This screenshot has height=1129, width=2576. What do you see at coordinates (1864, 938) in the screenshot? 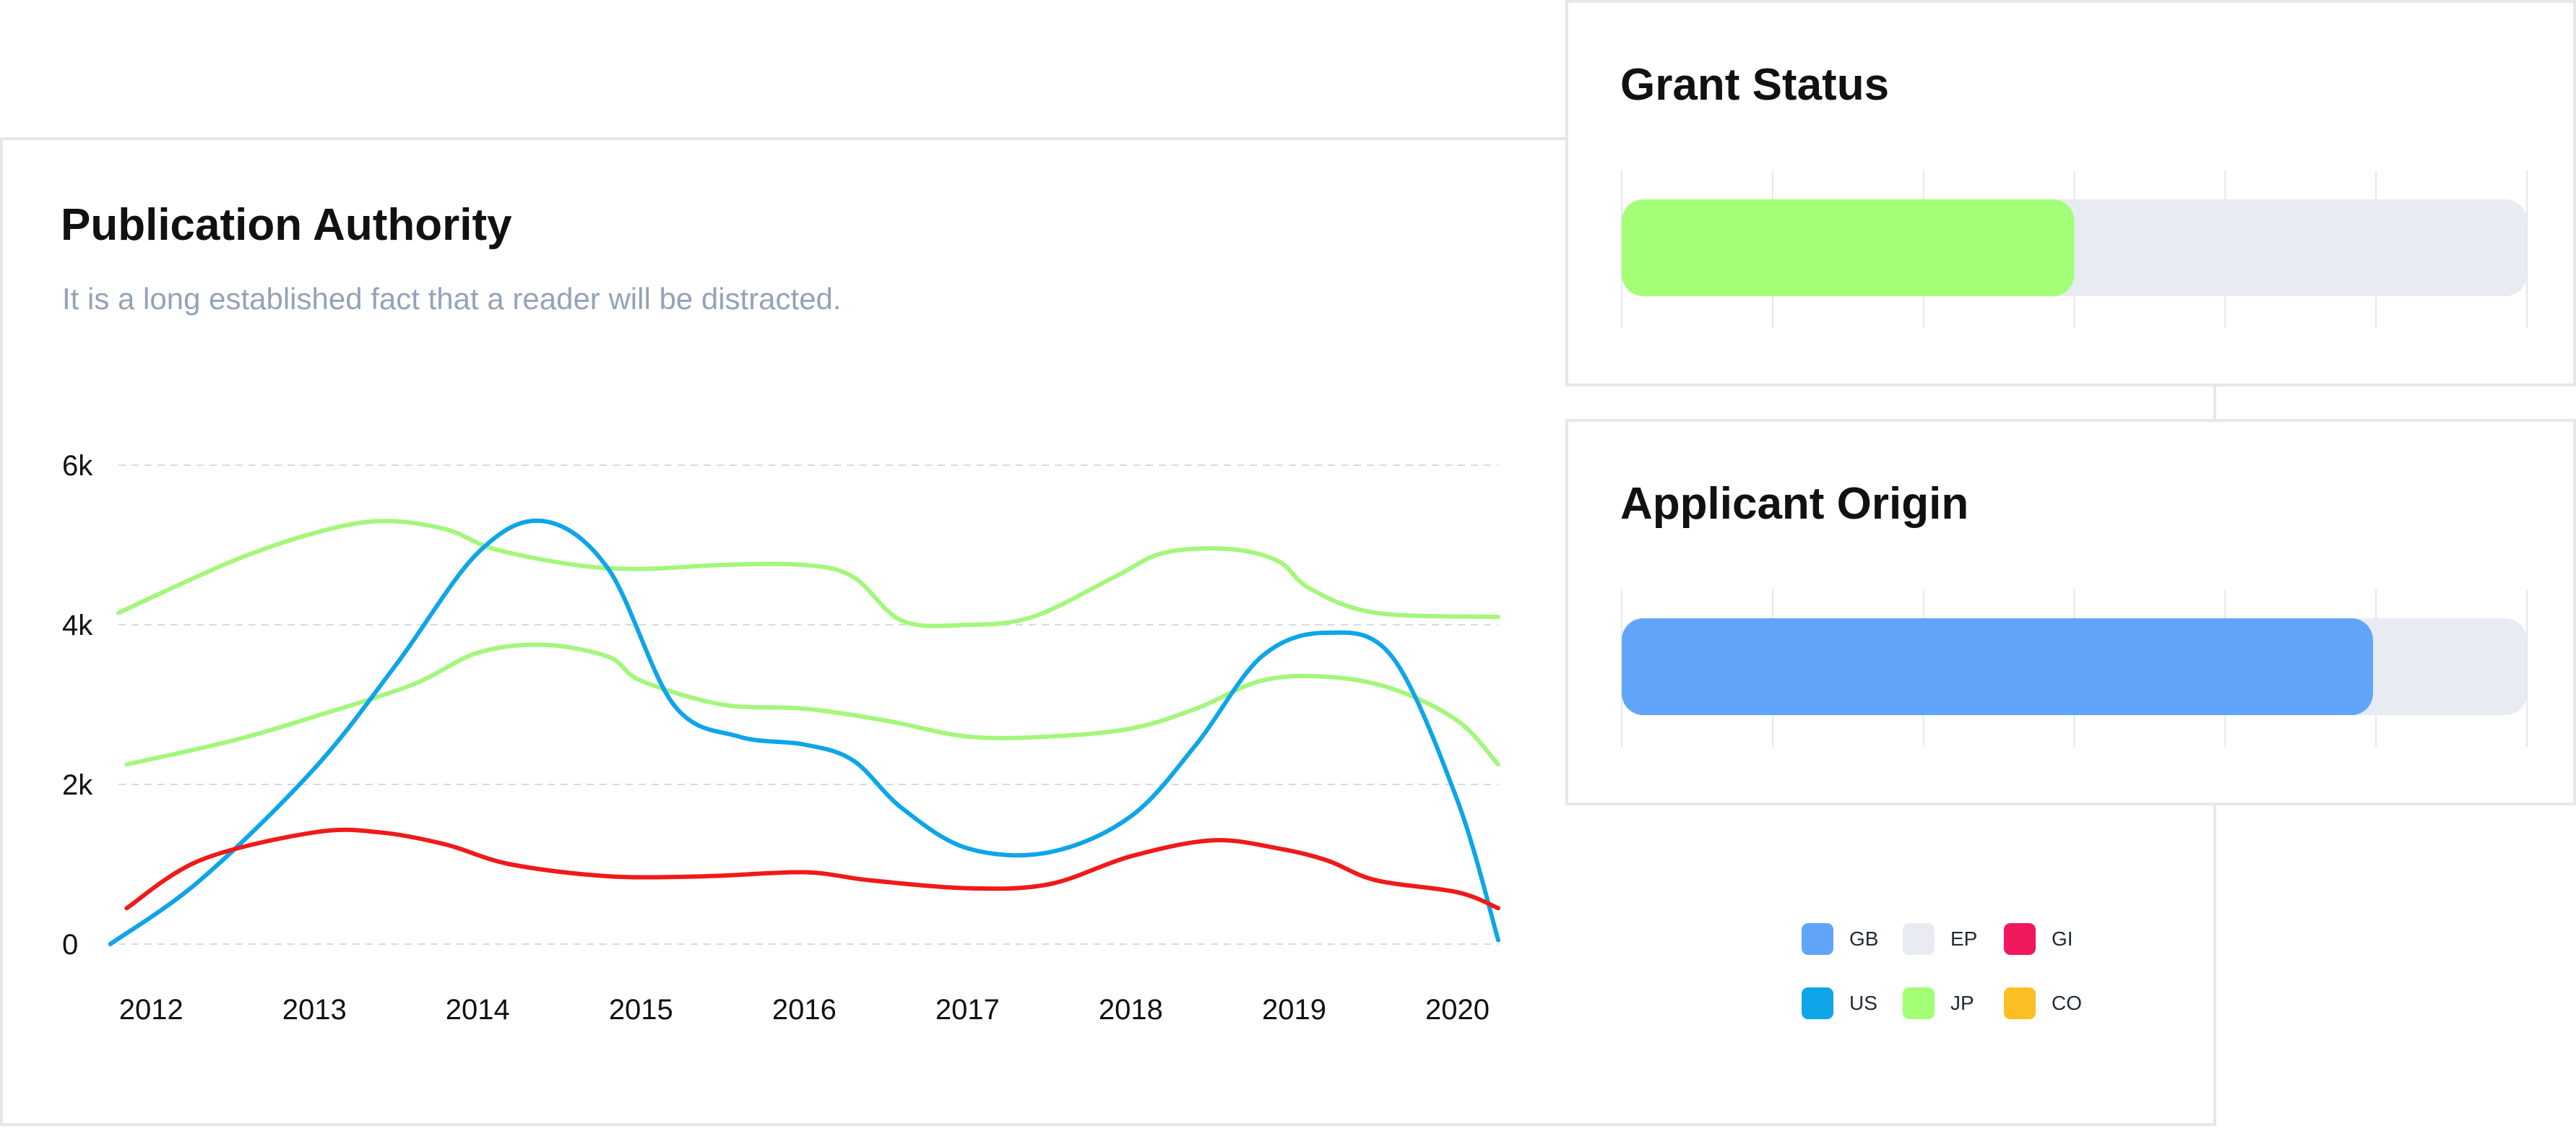
I see `legend-label: GB` at bounding box center [1864, 938].